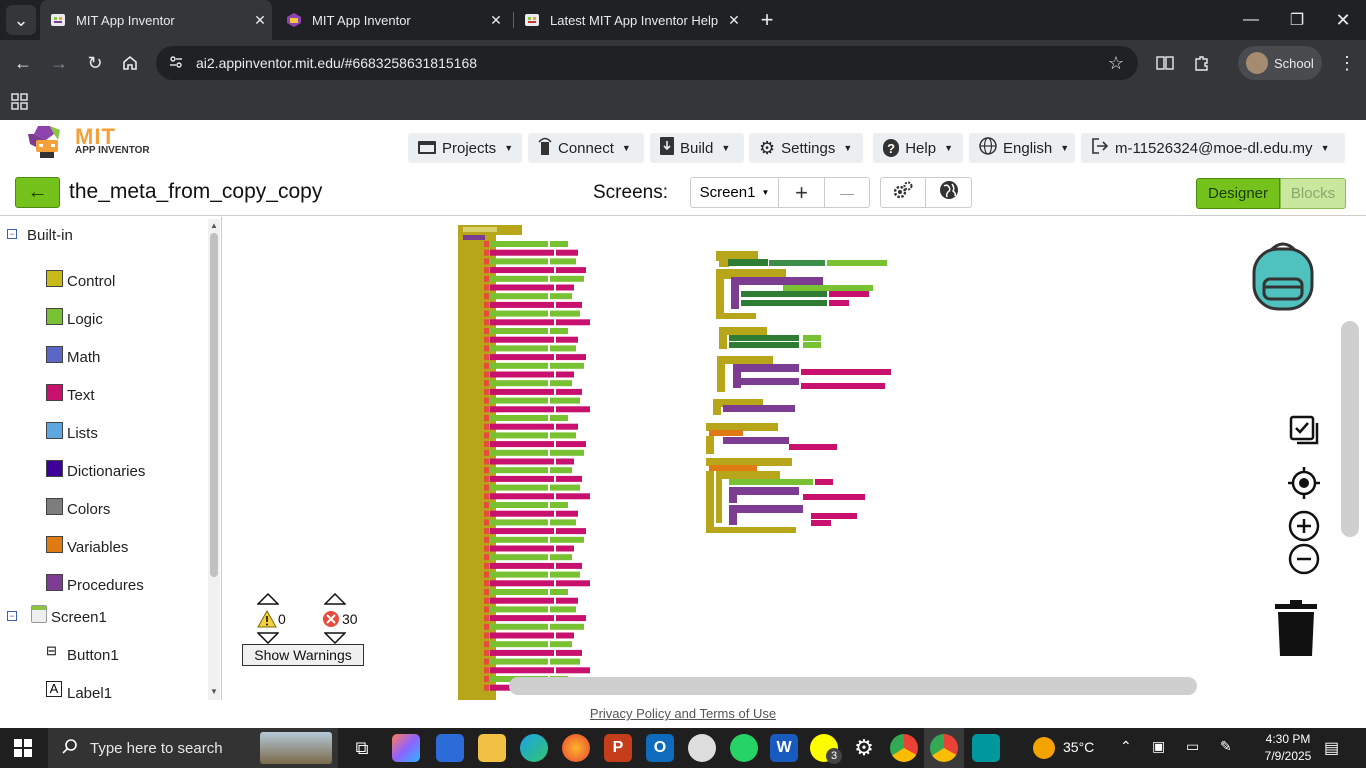 The image size is (1366, 768). What do you see at coordinates (784, 748) in the screenshot?
I see `word-icon: W` at bounding box center [784, 748].